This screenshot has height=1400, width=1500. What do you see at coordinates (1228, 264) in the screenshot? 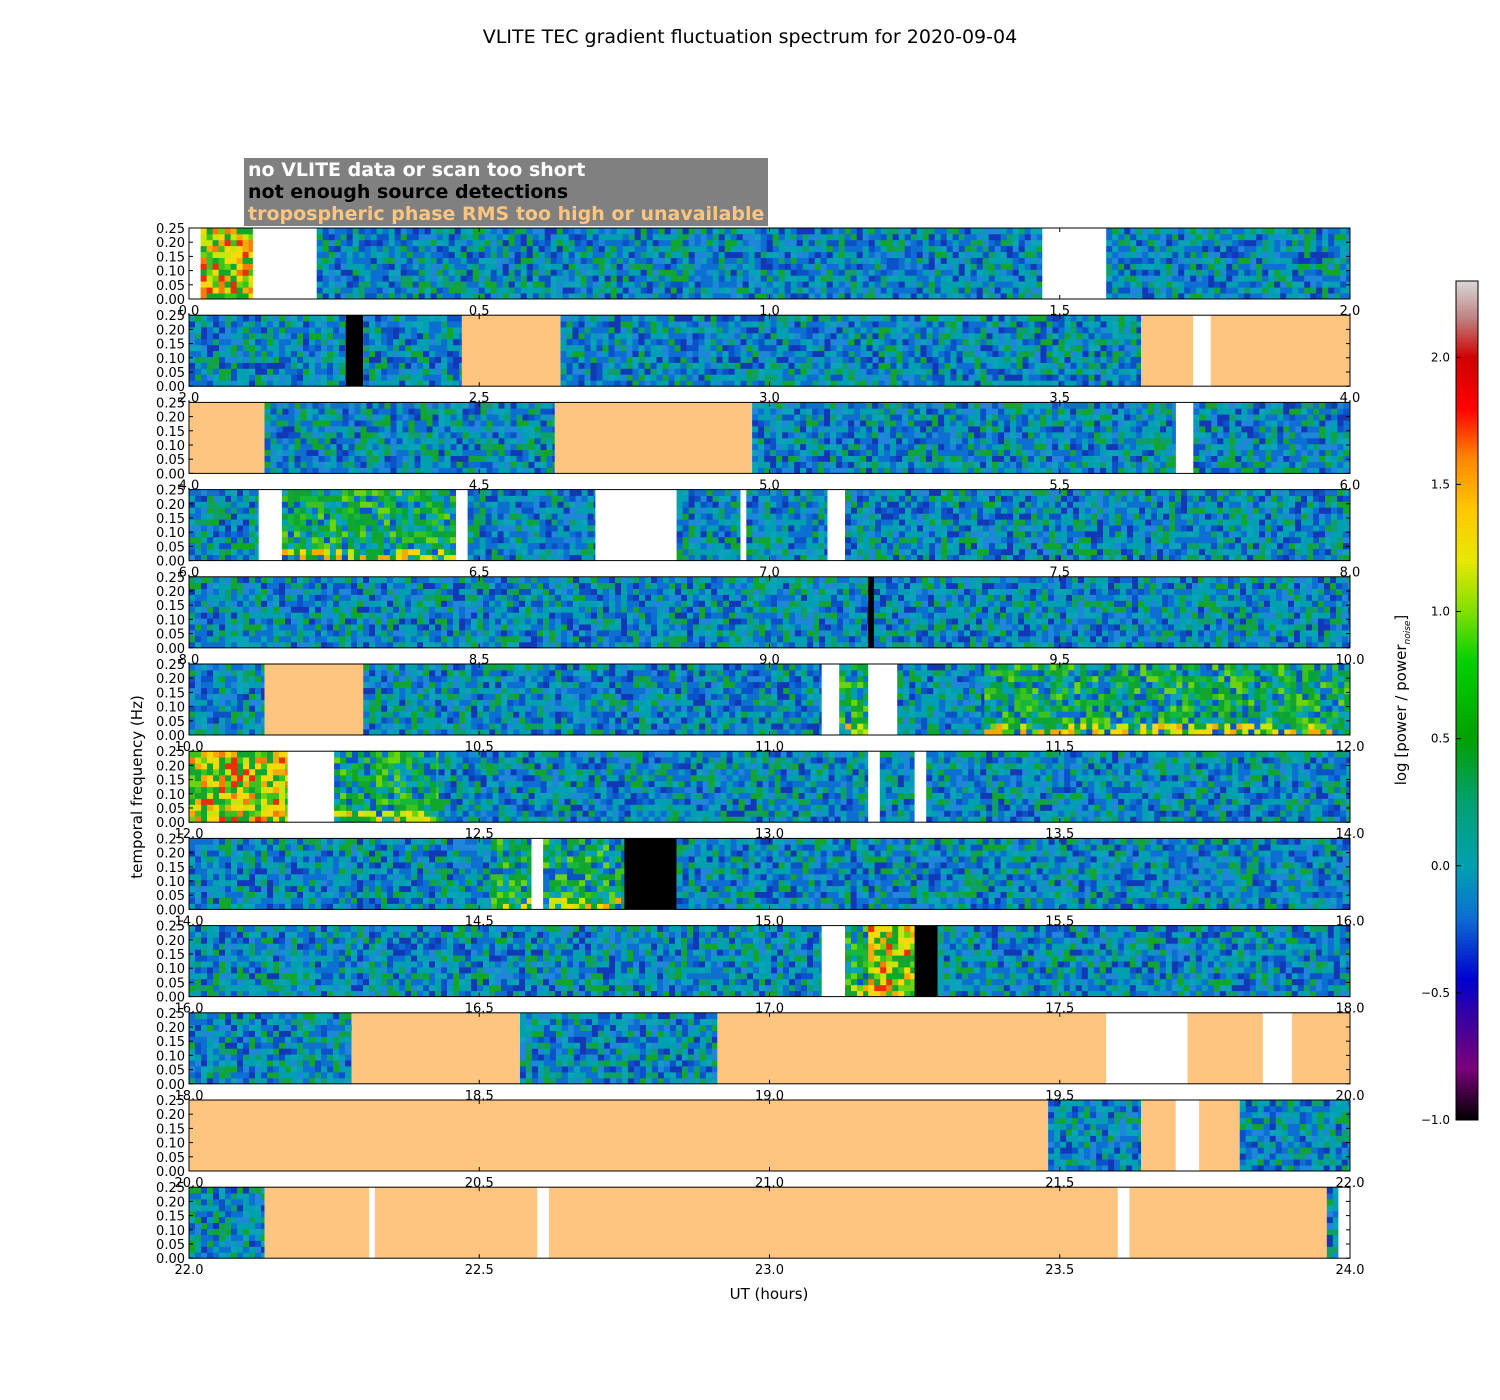
I see `data-segment` at bounding box center [1228, 264].